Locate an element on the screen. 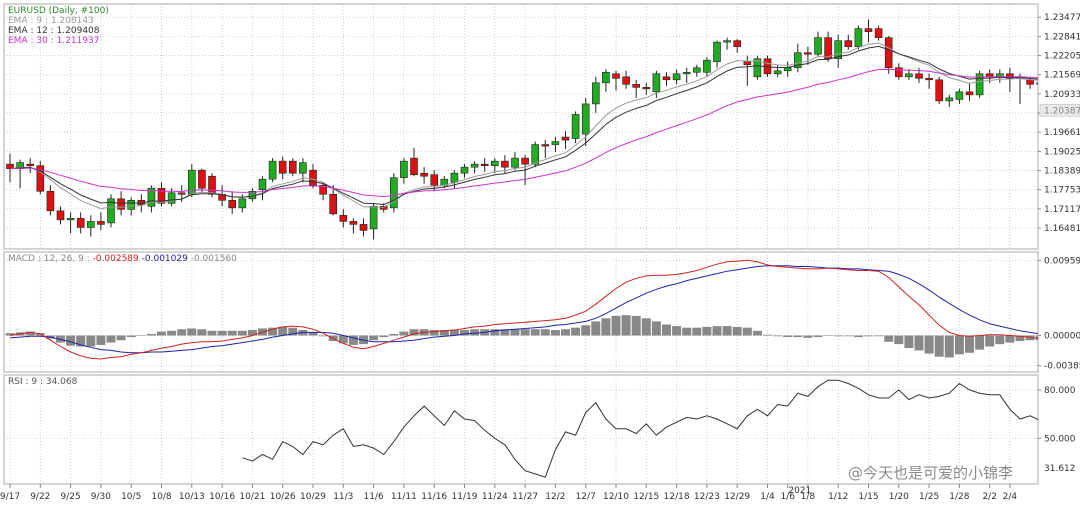  signal-value-label: -0.001029 is located at coordinates (165, 259).